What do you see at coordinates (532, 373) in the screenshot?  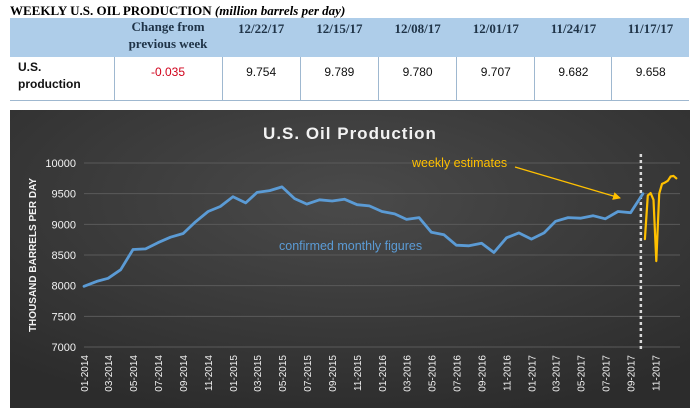 I see `x-tick-label: 01-2017` at bounding box center [532, 373].